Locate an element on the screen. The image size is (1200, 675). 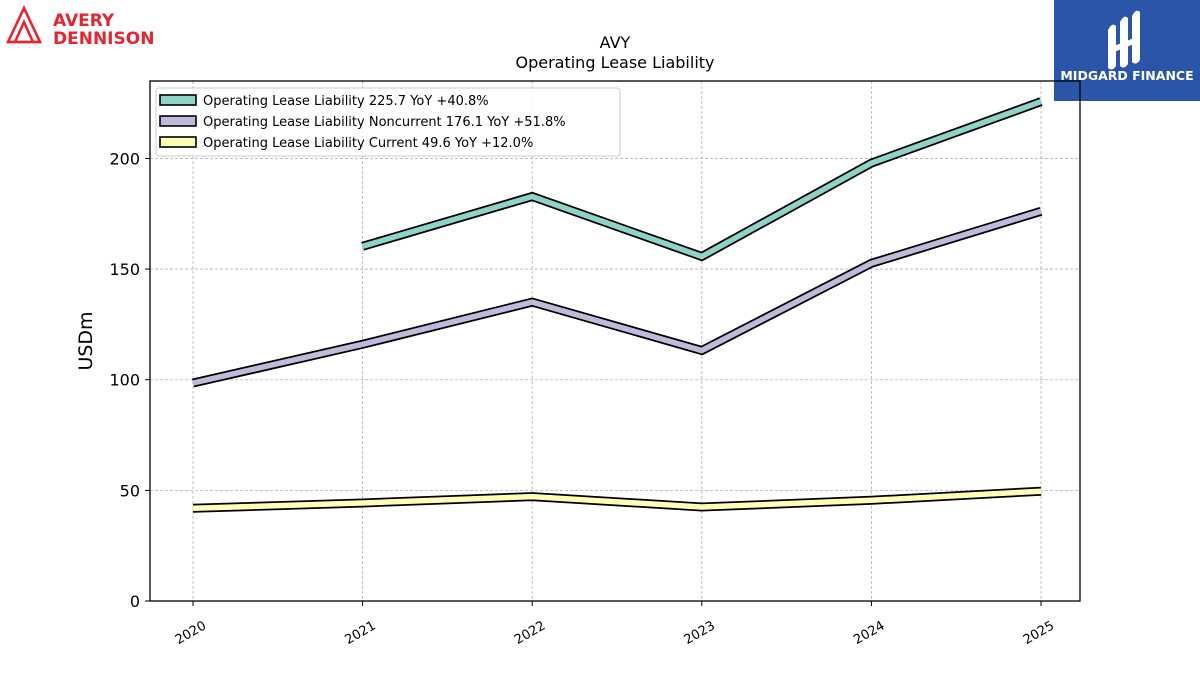
avery-dennison-logo: AVERY DENNISON is located at coordinates (89, 26).